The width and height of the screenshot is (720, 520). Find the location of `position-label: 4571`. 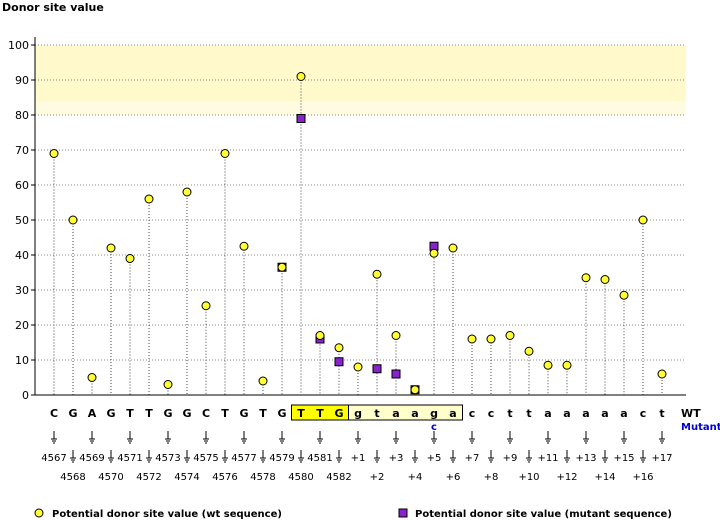

position-label: 4571 is located at coordinates (129, 458).